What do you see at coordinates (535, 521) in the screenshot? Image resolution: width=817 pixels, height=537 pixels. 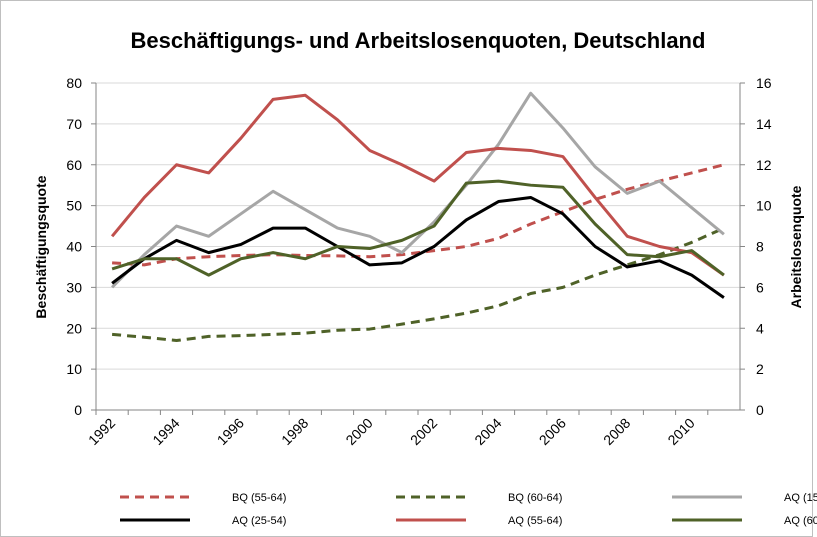 I see `legend-text: AQ (55-64)` at bounding box center [535, 521].